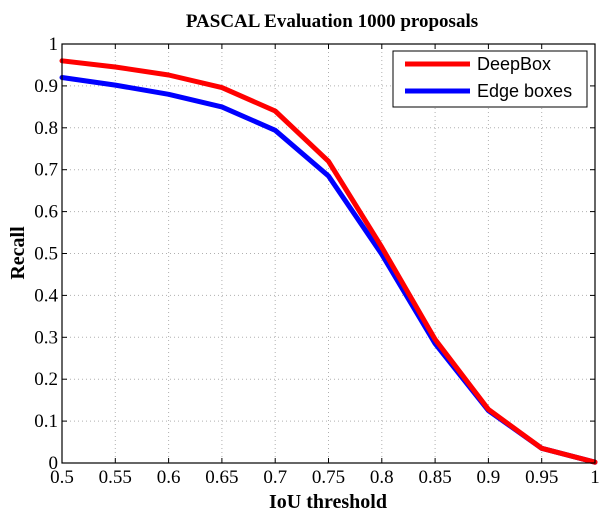  Describe the element at coordinates (332, 21) in the screenshot. I see `chart-title: PASCAL Evaluation 1000 proposals` at that location.